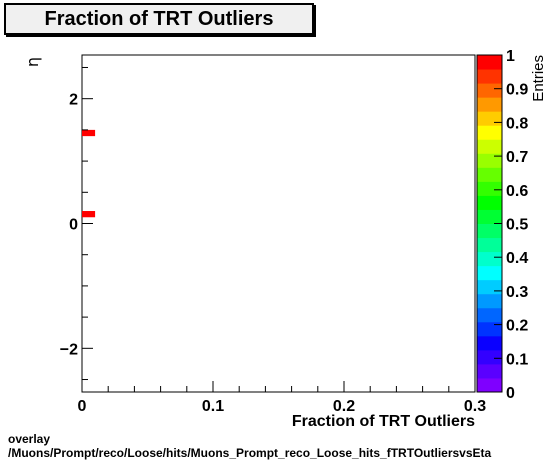 The image size is (546, 462). Describe the element at coordinates (517, 157) in the screenshot. I see `palette-tick-label: 0.7` at that location.